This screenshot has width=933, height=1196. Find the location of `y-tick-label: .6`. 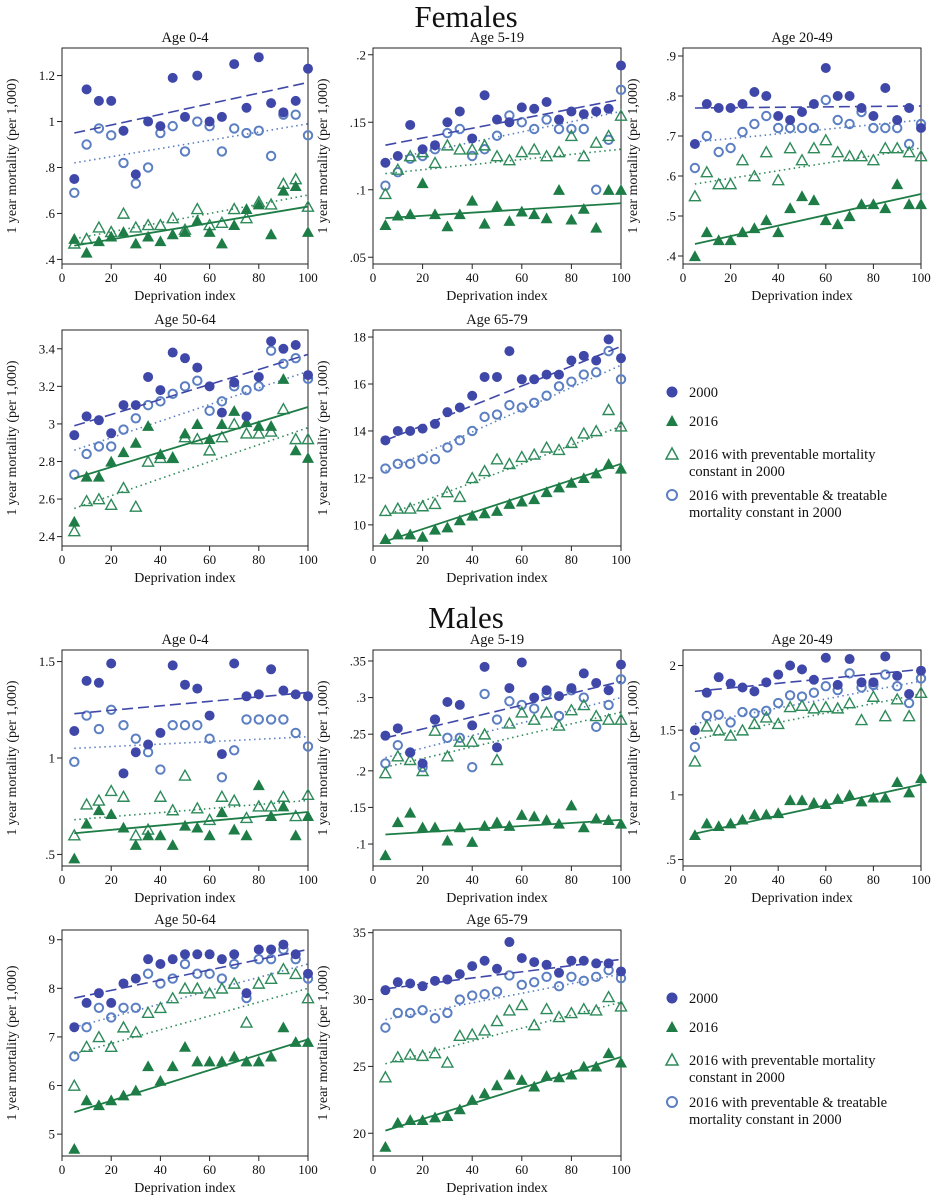

y-tick-label: .6 is located at coordinates (50, 213).